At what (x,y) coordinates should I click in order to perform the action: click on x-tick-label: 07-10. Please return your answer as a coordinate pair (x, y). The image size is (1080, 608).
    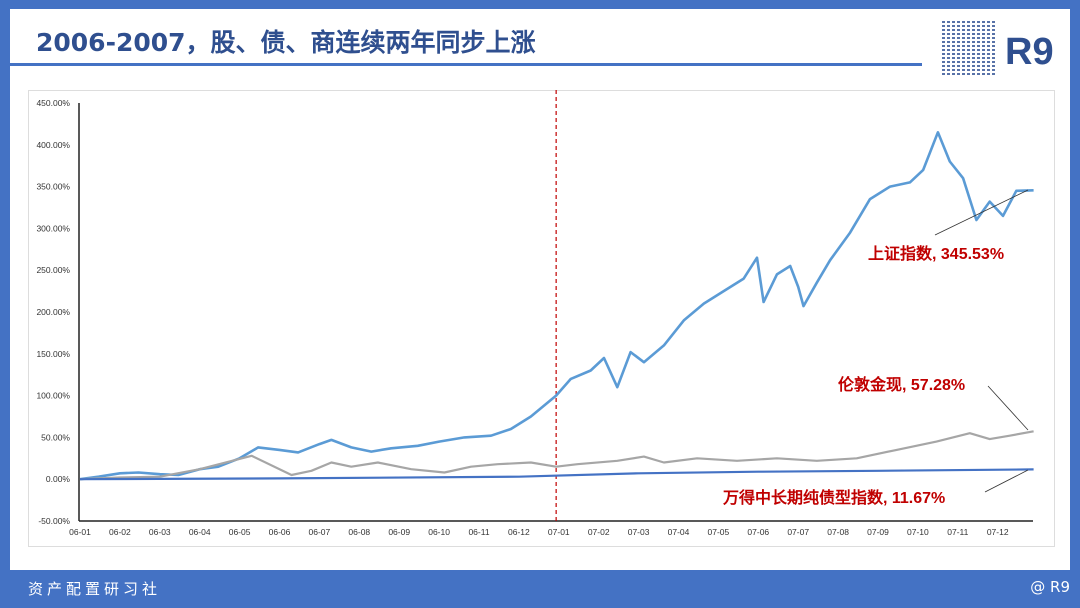
    Looking at the image, I should click on (918, 532).